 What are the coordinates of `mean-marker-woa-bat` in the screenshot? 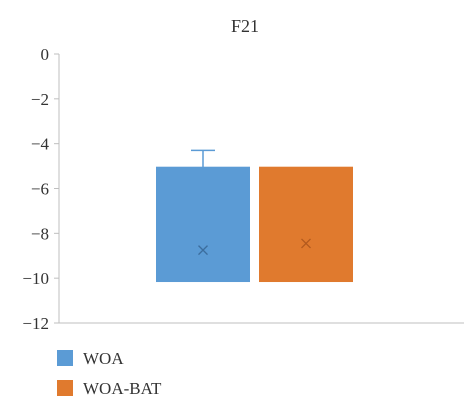 It's located at (306, 243).